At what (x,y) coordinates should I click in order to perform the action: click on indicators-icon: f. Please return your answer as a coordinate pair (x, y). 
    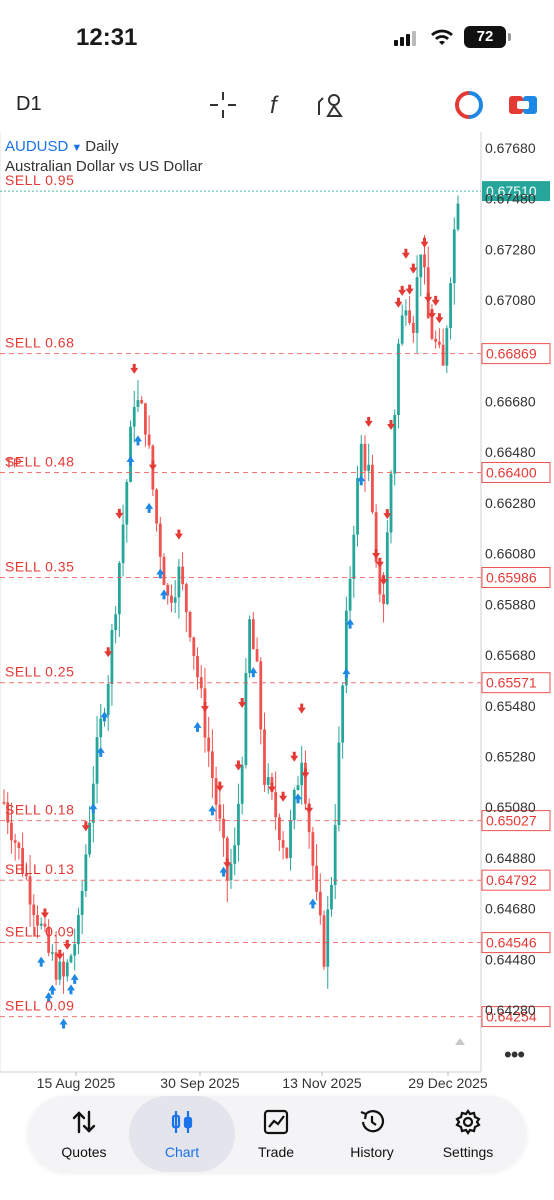
    Looking at the image, I should click on (277, 105).